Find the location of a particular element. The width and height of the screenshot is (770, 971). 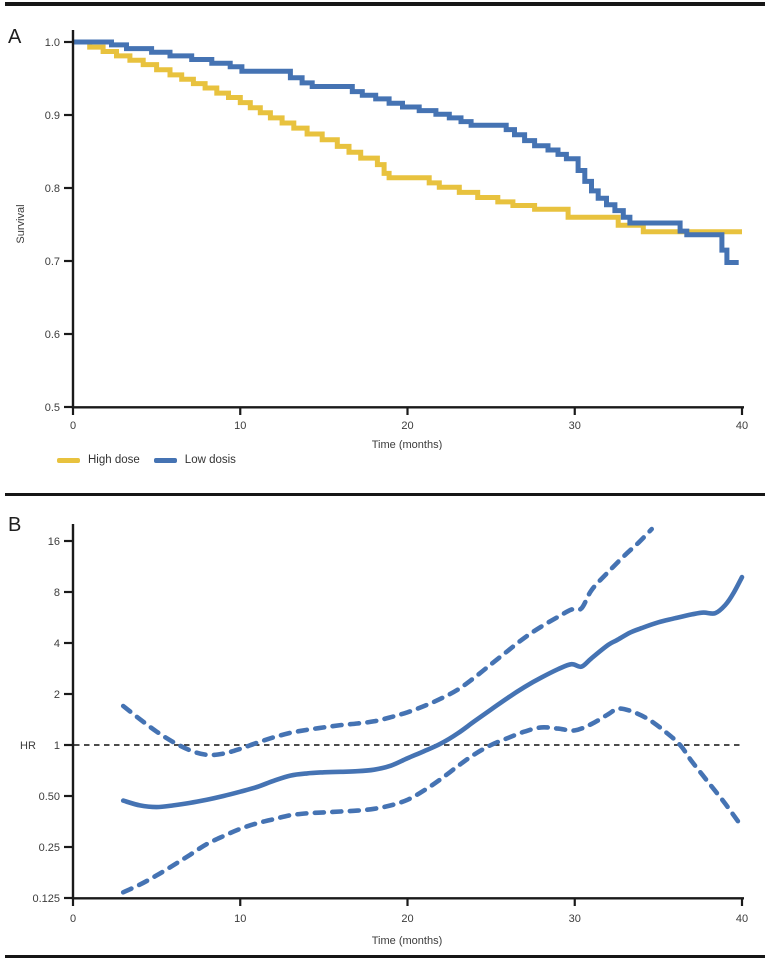

y-tick-label: 16 is located at coordinates (54, 542).